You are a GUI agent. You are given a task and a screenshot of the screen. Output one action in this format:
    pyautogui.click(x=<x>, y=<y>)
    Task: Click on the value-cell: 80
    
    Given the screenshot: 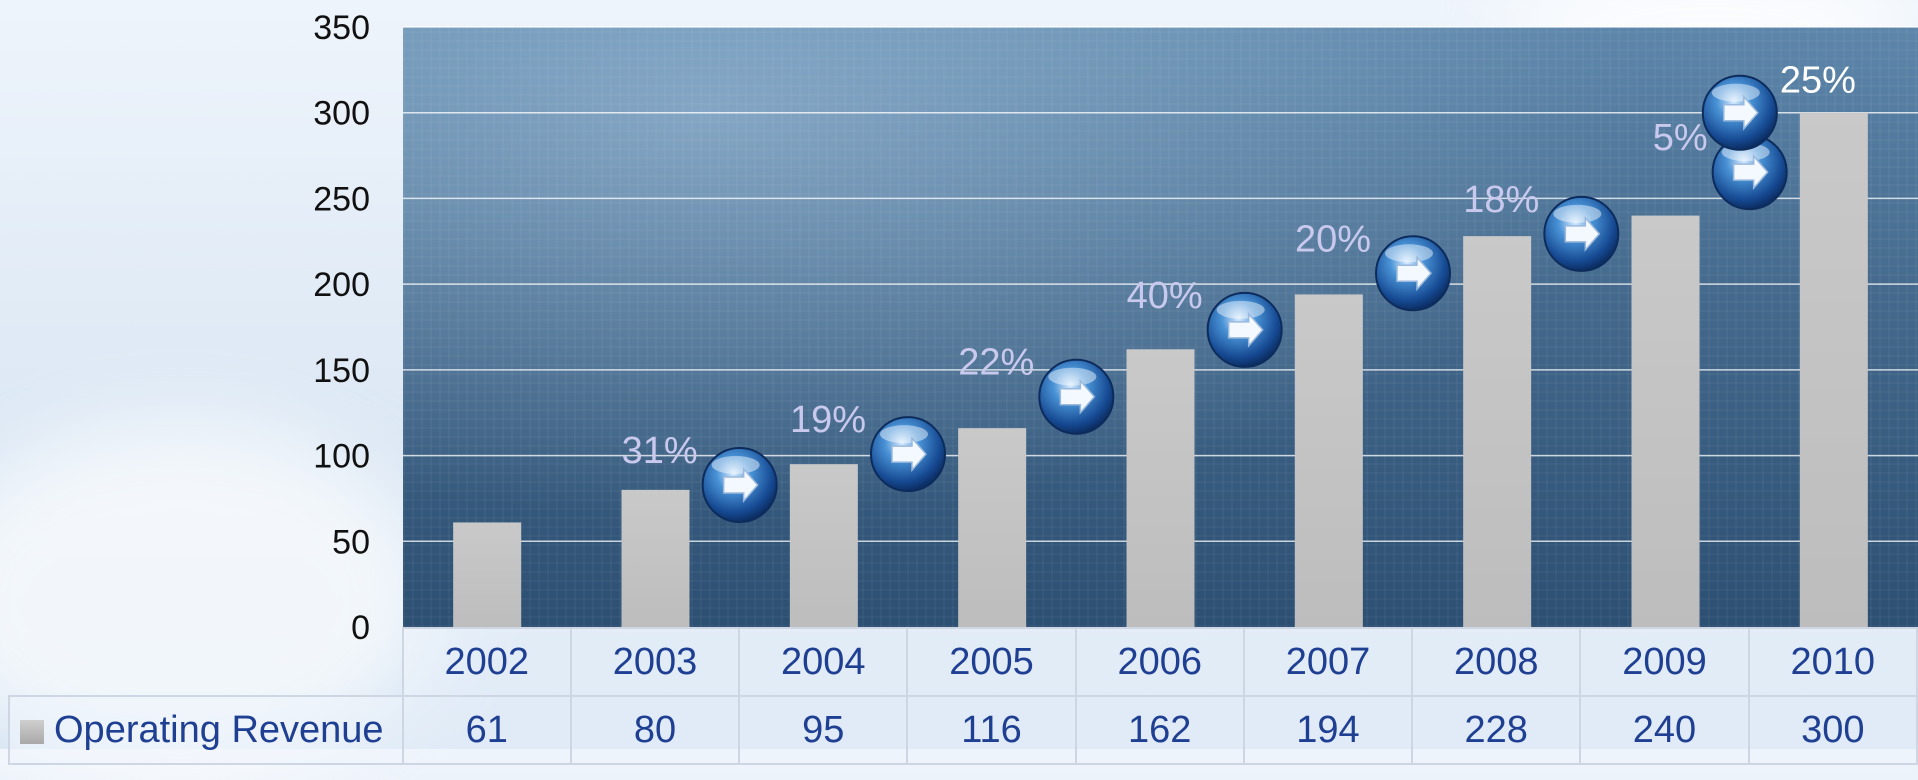 What is the action you would take?
    pyautogui.click(x=655, y=730)
    